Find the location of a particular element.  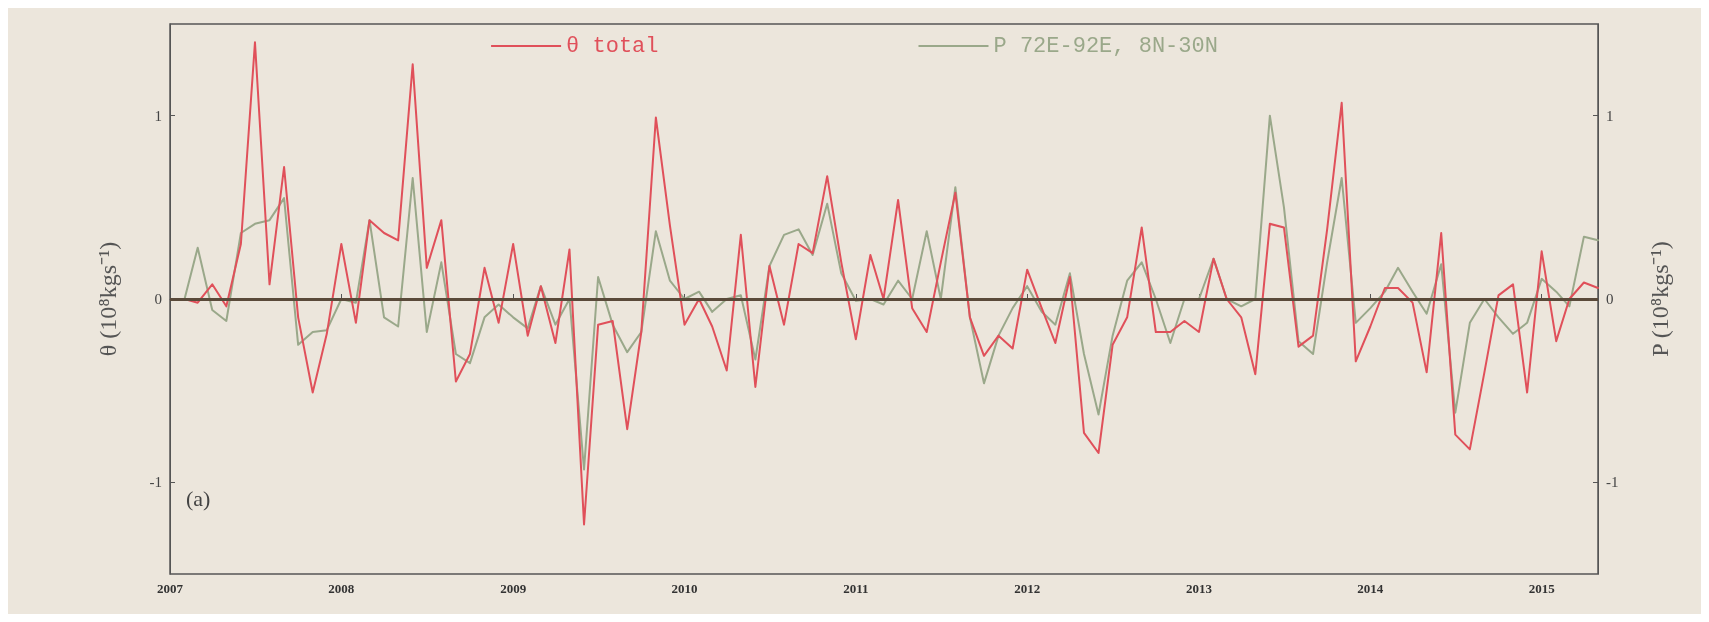

x-tick-label: 2013 is located at coordinates (1199, 588).